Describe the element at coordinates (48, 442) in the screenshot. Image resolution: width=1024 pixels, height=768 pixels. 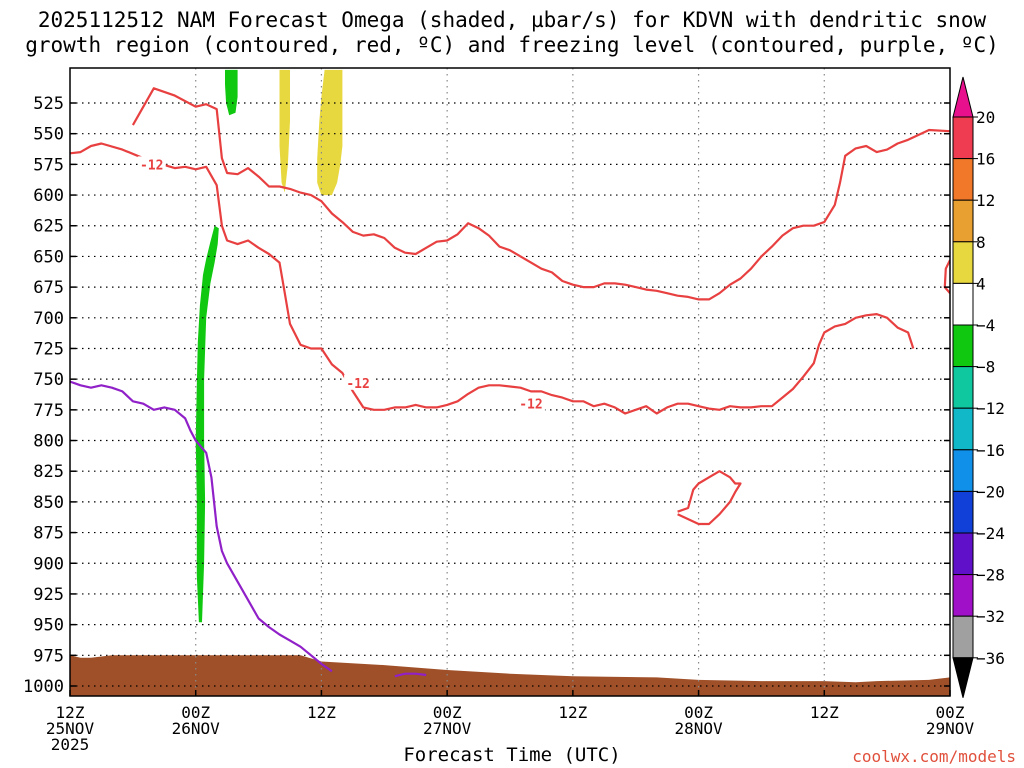
I see `y-tick-label-11: 800` at that location.